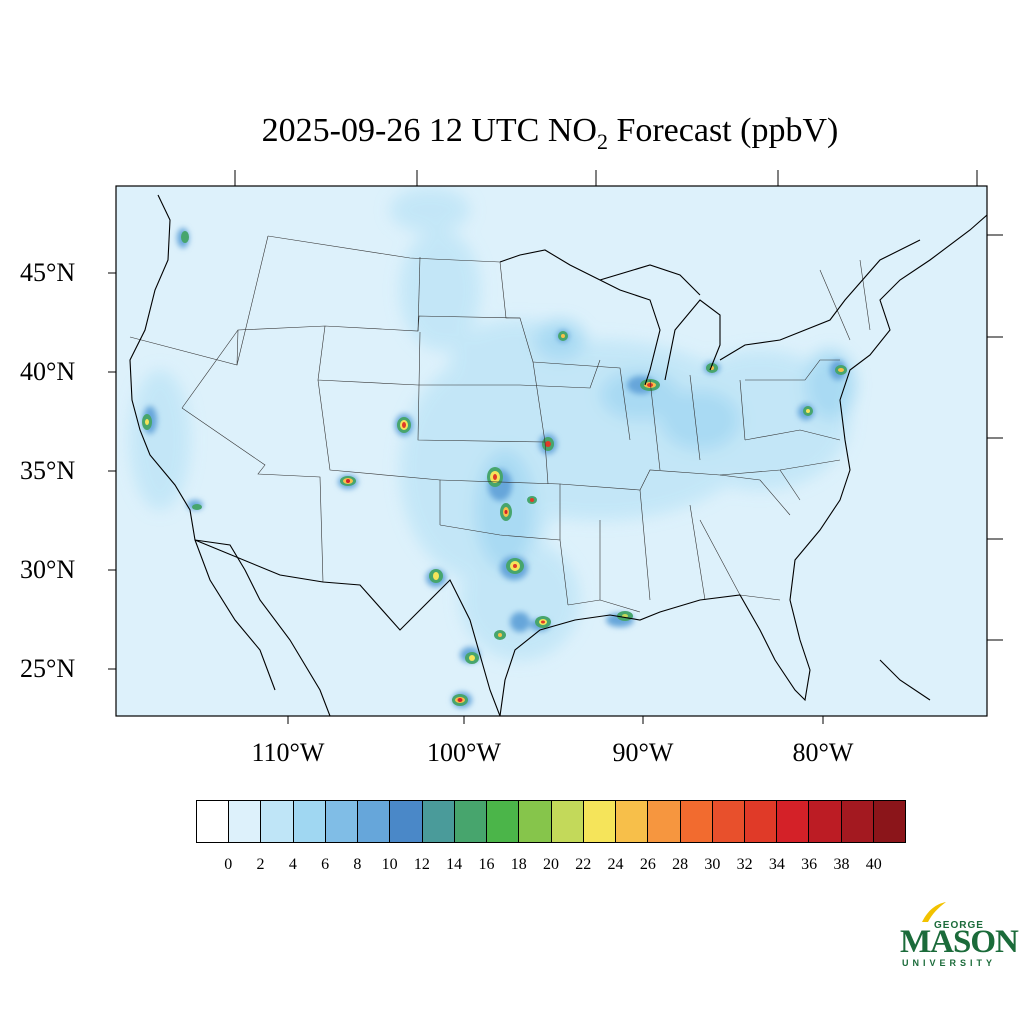  Describe the element at coordinates (934, 912) in the screenshot. I see `logo-swoosh-icon` at that location.